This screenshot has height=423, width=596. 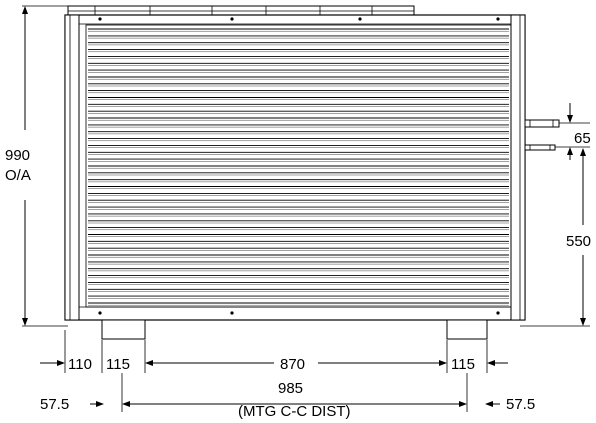 What do you see at coordinates (578, 241) in the screenshot?
I see `pipe-height-value: 550` at bounding box center [578, 241].